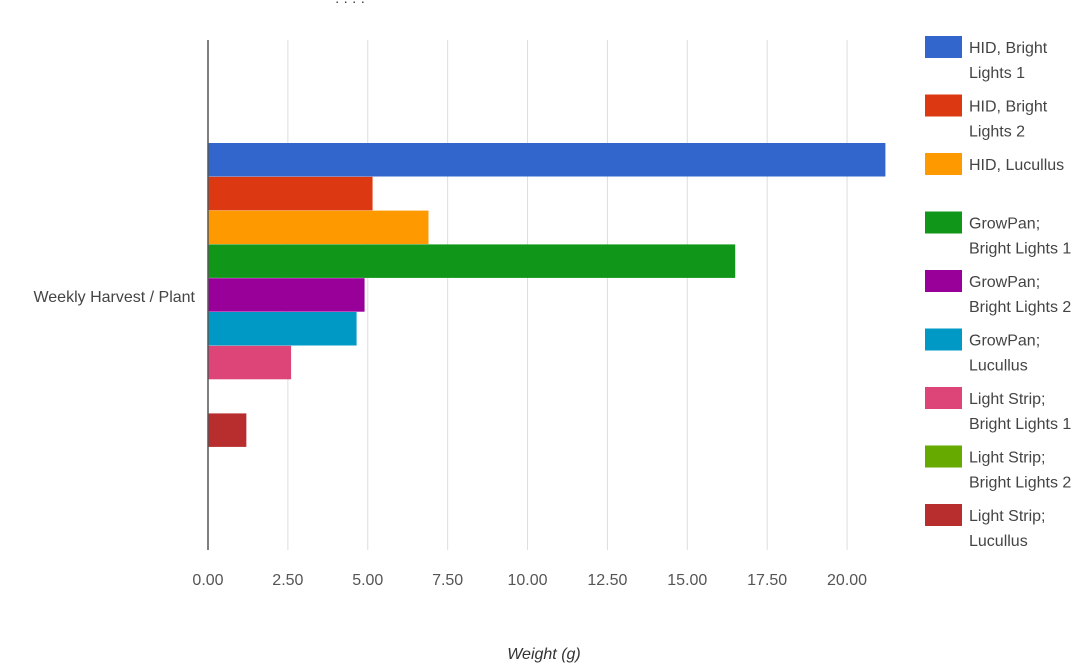 This screenshot has width=1086, height=664. What do you see at coordinates (114, 297) in the screenshot?
I see `category-label: Weekly Harvest / Plant` at bounding box center [114, 297].